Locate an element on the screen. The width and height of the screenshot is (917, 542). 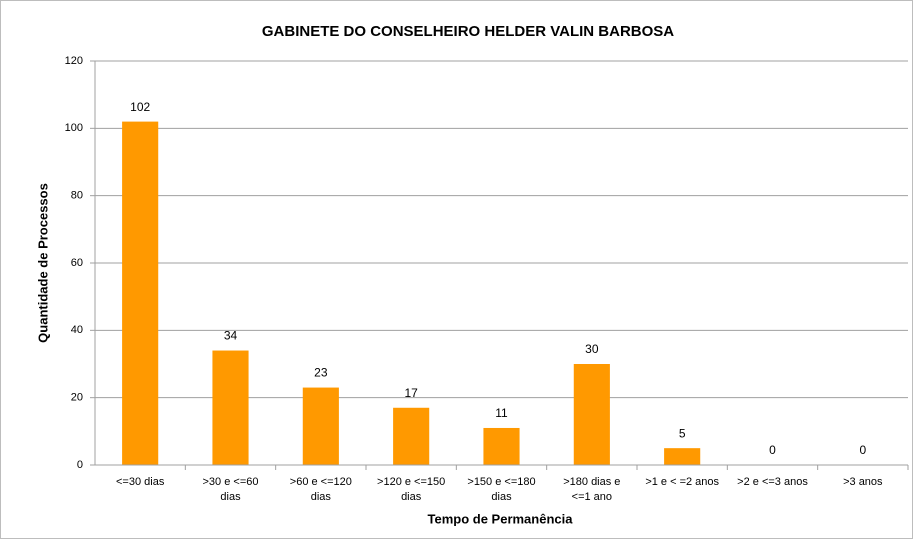
y-axis-label: Quantidade de Processos is located at coordinates (42, 263).